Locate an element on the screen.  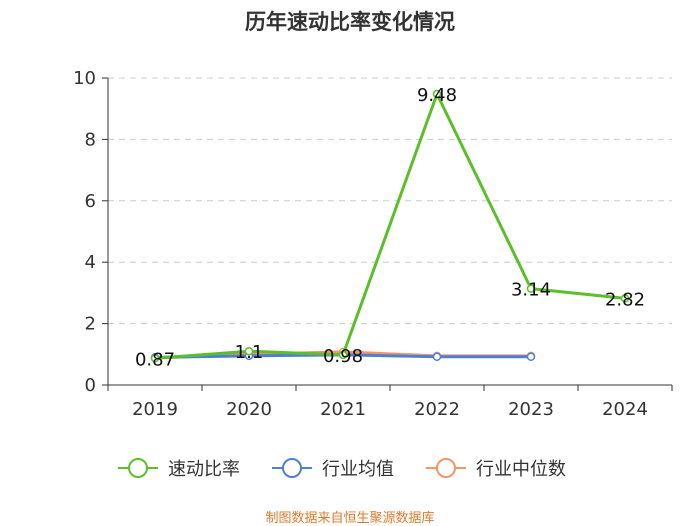
chart-title: 历年速动比率变化情况 is located at coordinates (350, 22).